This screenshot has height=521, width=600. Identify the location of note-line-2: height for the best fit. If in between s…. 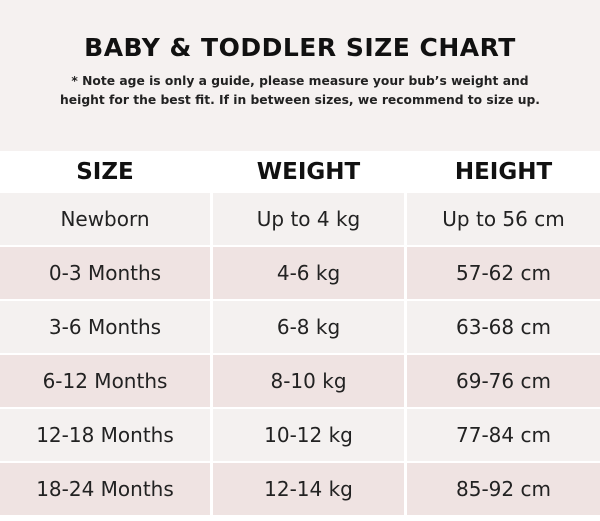
(300, 100).